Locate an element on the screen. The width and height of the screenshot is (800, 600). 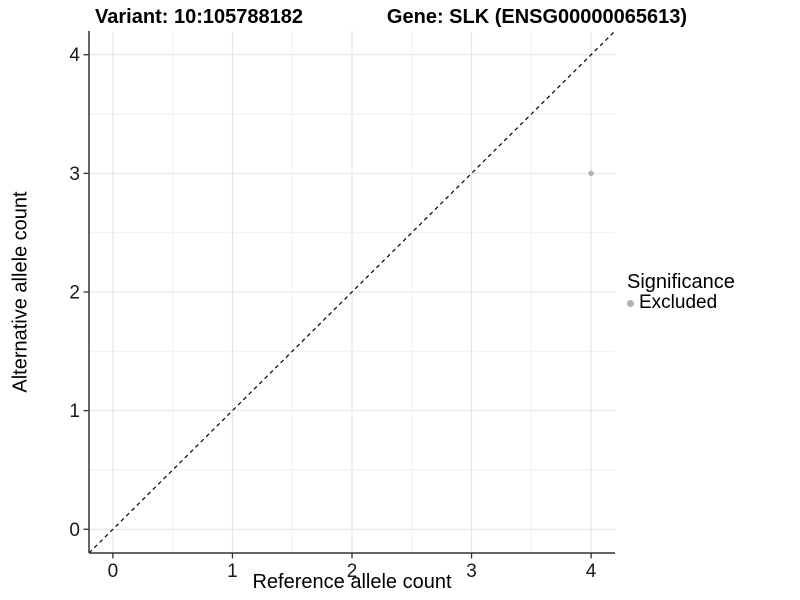
x-tick-label: 0 is located at coordinates (113, 571).